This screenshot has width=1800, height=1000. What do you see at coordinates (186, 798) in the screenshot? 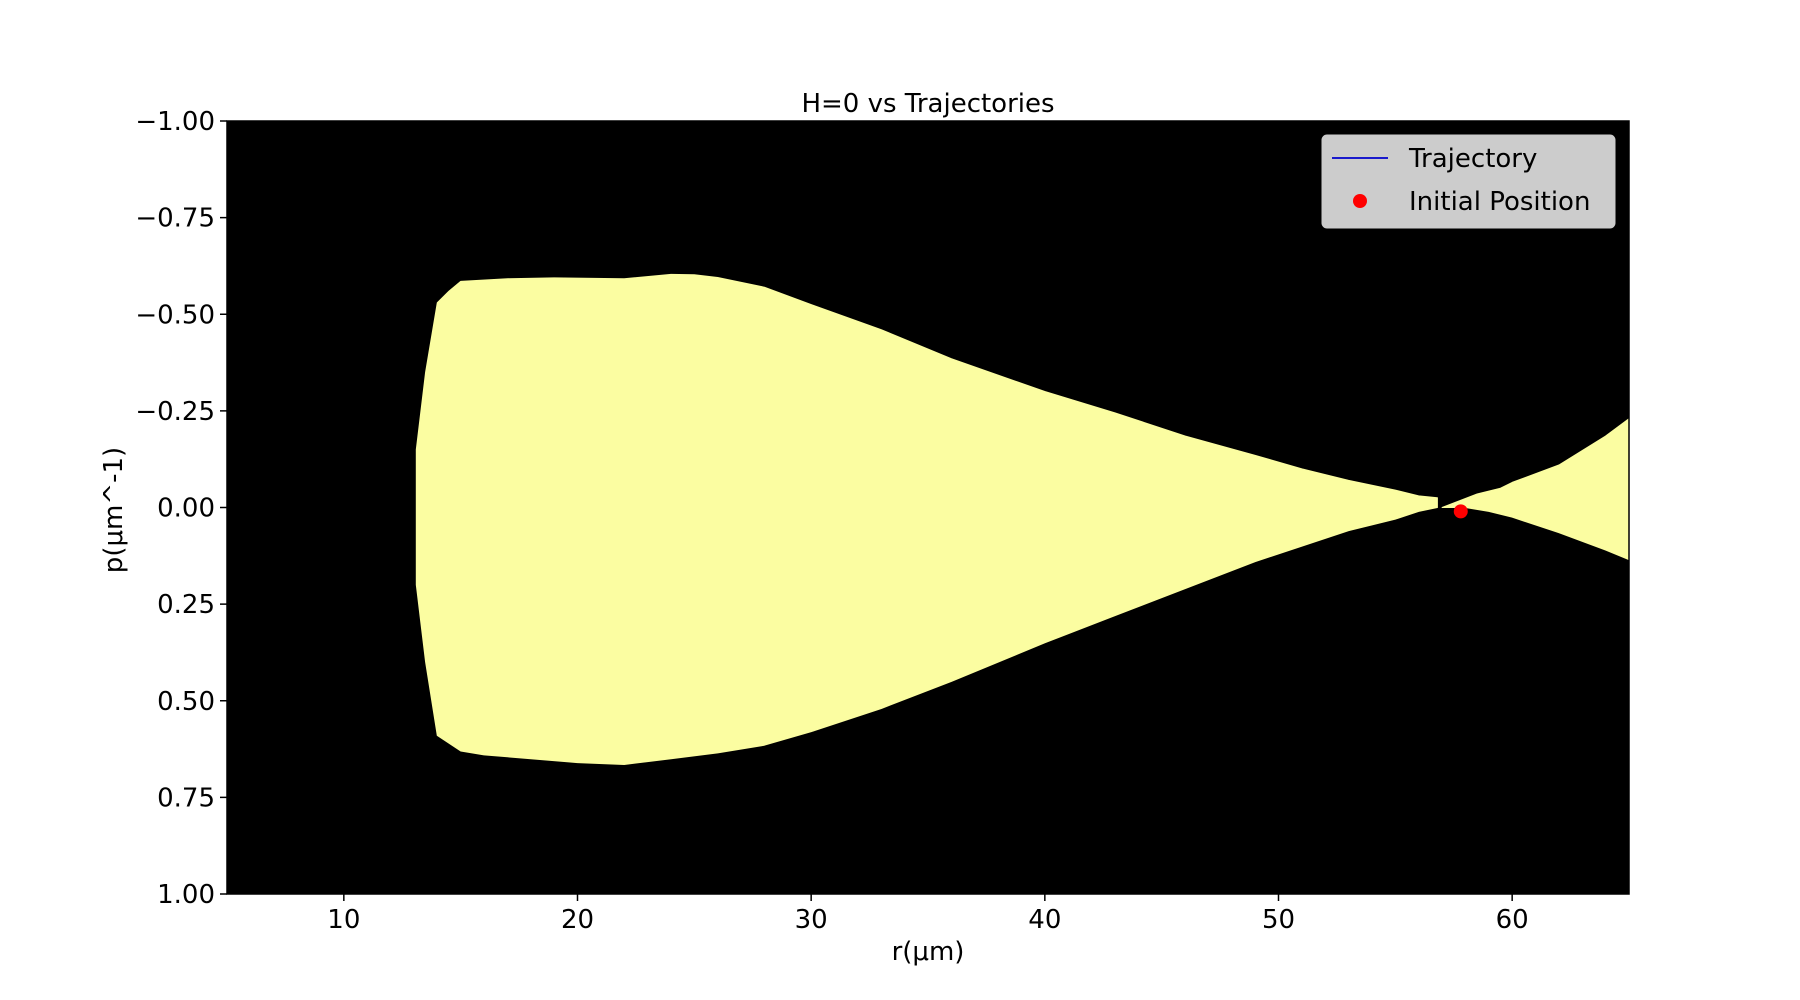
I see `y-tick-label: 0.75` at bounding box center [186, 798].